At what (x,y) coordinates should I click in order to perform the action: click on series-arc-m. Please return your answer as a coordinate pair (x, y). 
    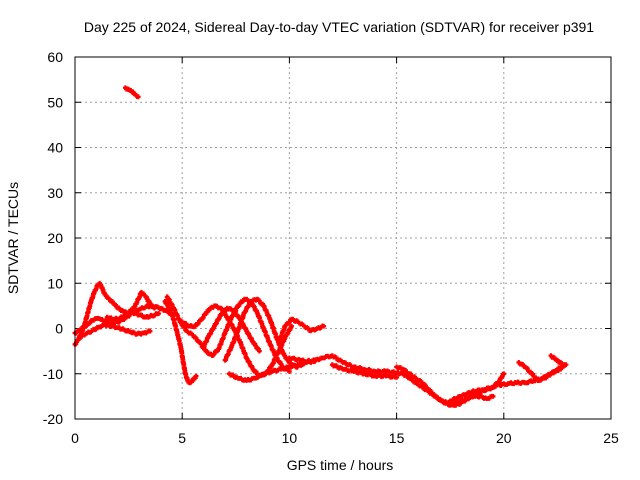
    Looking at the image, I should click on (346, 365).